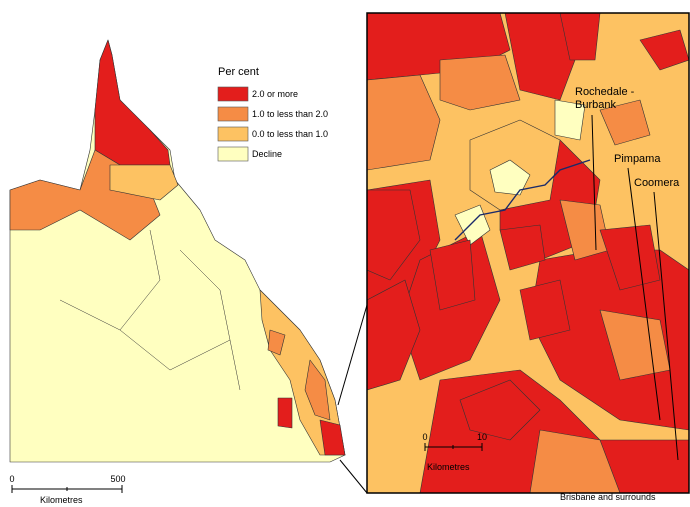 This screenshot has width=690, height=507. What do you see at coordinates (238, 72) in the screenshot?
I see `legend-title: Per cent` at bounding box center [238, 72].